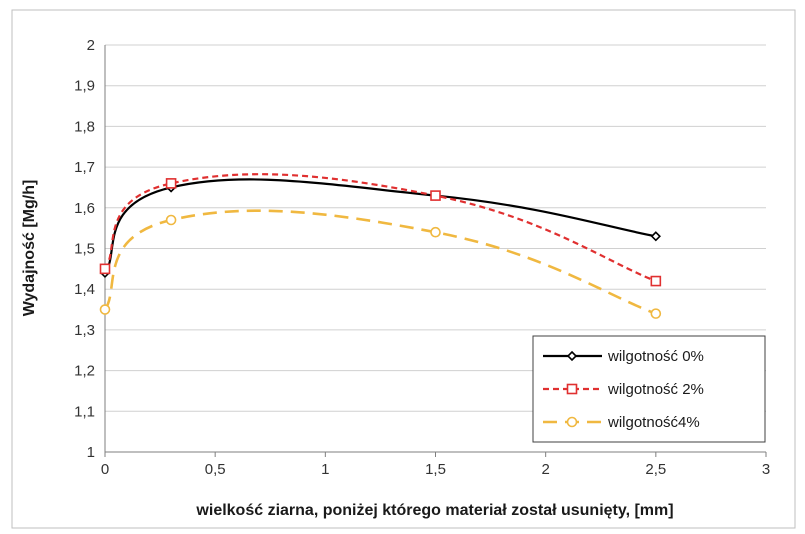 The height and width of the screenshot is (534, 805). I want to click on legend-label-wilgotnos-c-0: wilgotność 0%, so click(655, 356).